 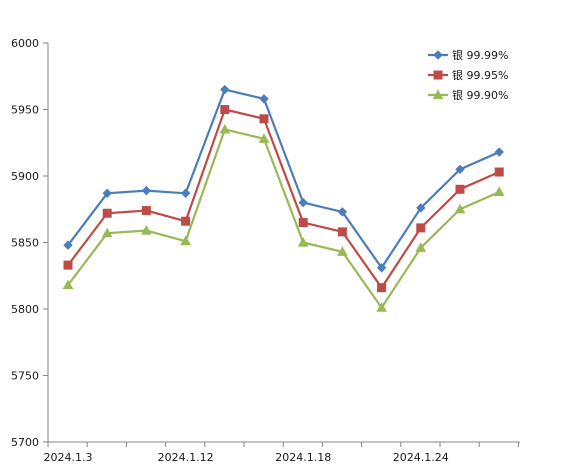 I want to click on legend-label-3: 银 99.90%, so click(x=480, y=95).